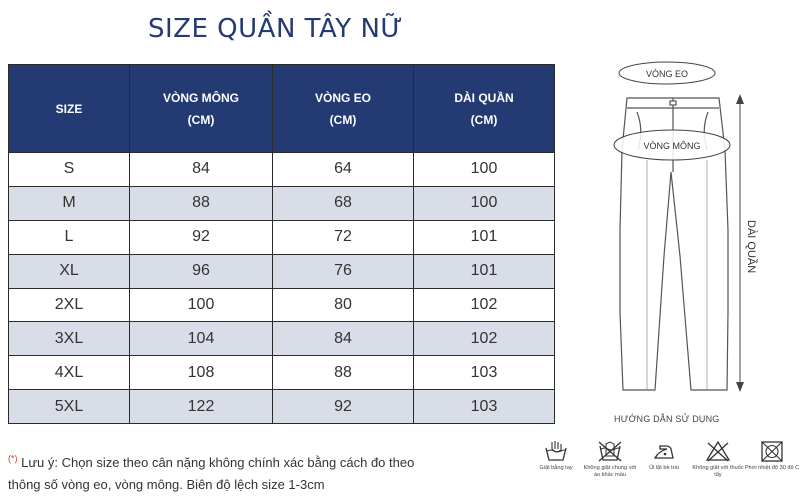 This screenshot has height=504, width=800. What do you see at coordinates (343, 305) in the screenshot?
I see `waist-cell: 80` at bounding box center [343, 305].